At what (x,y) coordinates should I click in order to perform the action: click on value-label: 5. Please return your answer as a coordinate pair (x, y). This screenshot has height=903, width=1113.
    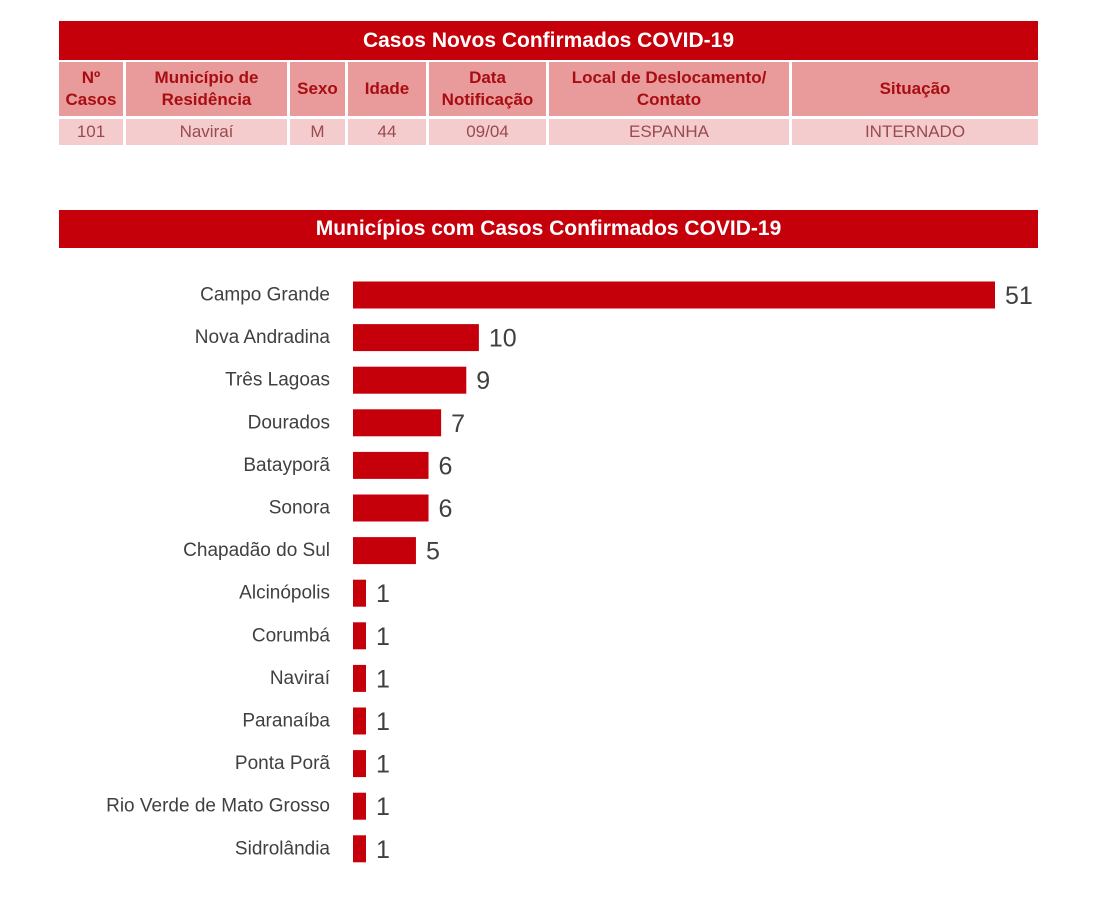
    Looking at the image, I should click on (433, 552).